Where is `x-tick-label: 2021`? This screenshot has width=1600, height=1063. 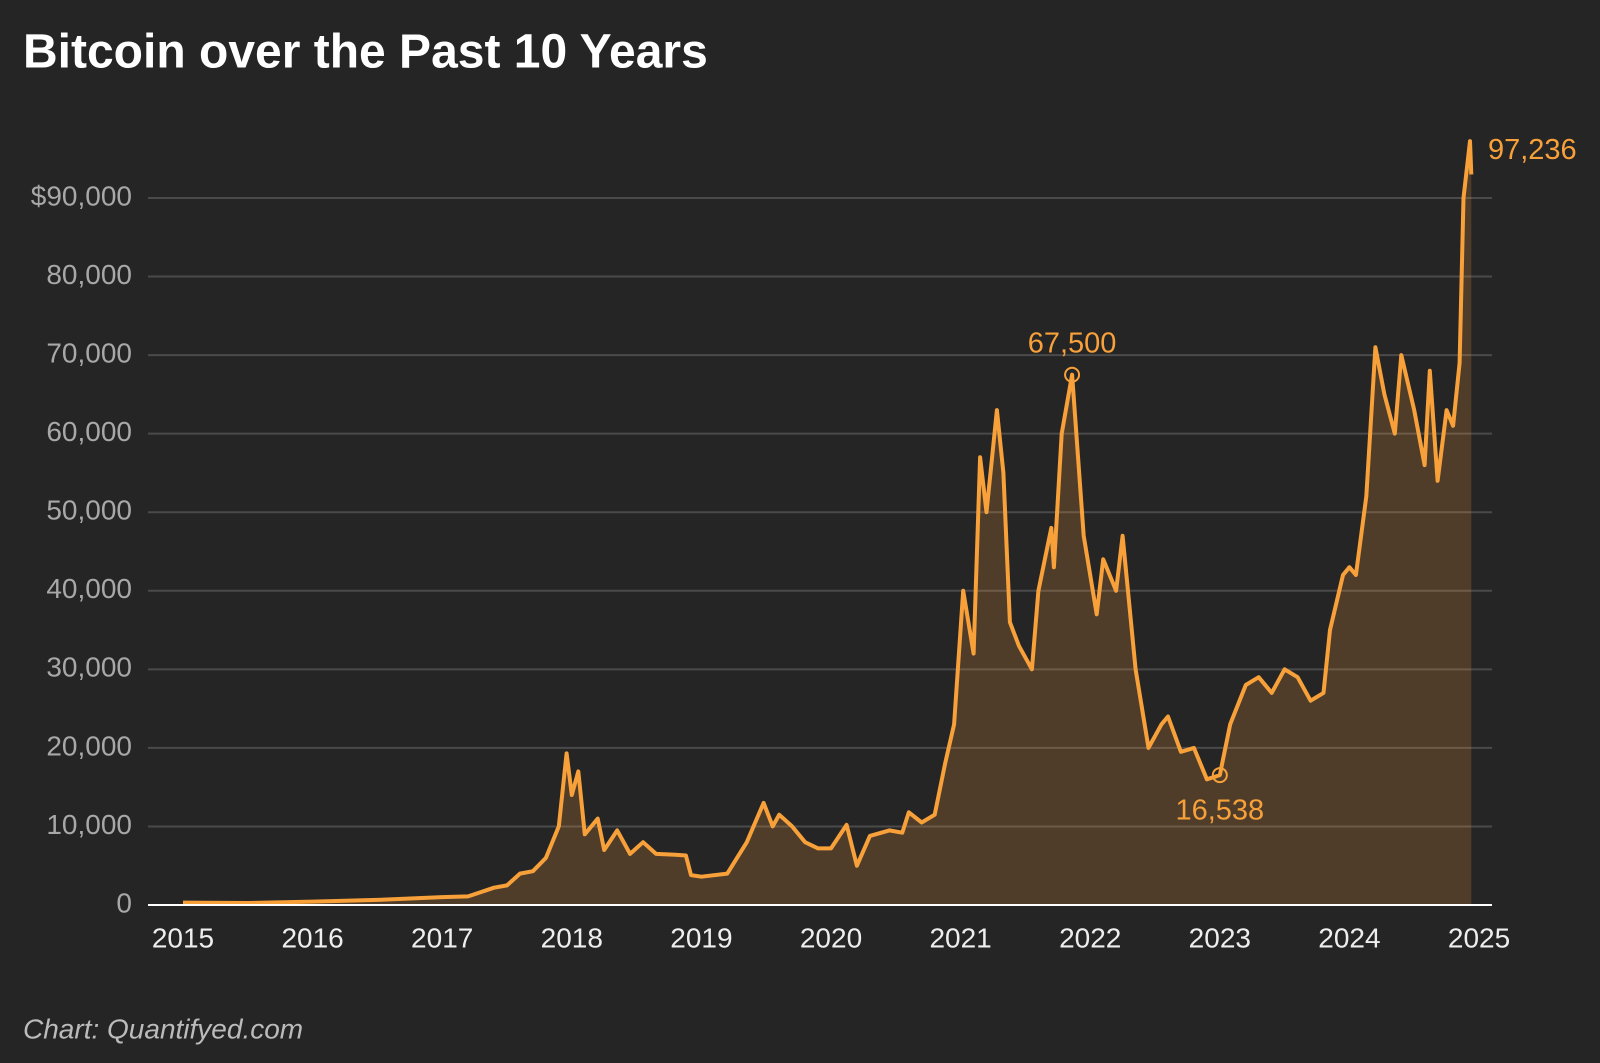 x-tick-label: 2021 is located at coordinates (960, 937).